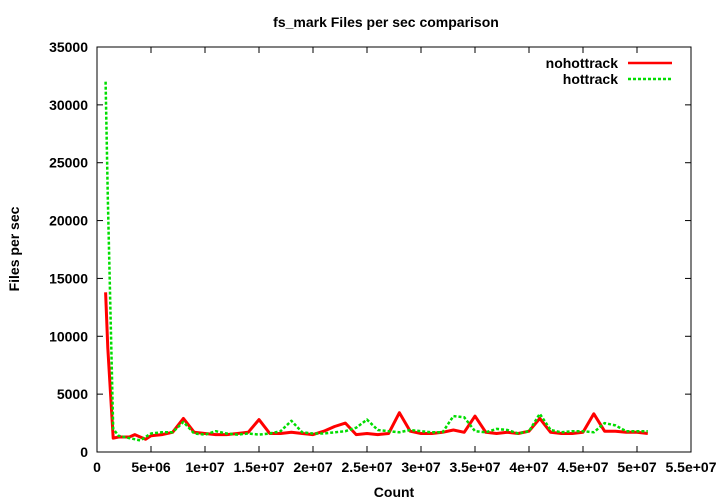  Describe the element at coordinates (68, 47) in the screenshot. I see `y-tick-label: 35000` at that location.